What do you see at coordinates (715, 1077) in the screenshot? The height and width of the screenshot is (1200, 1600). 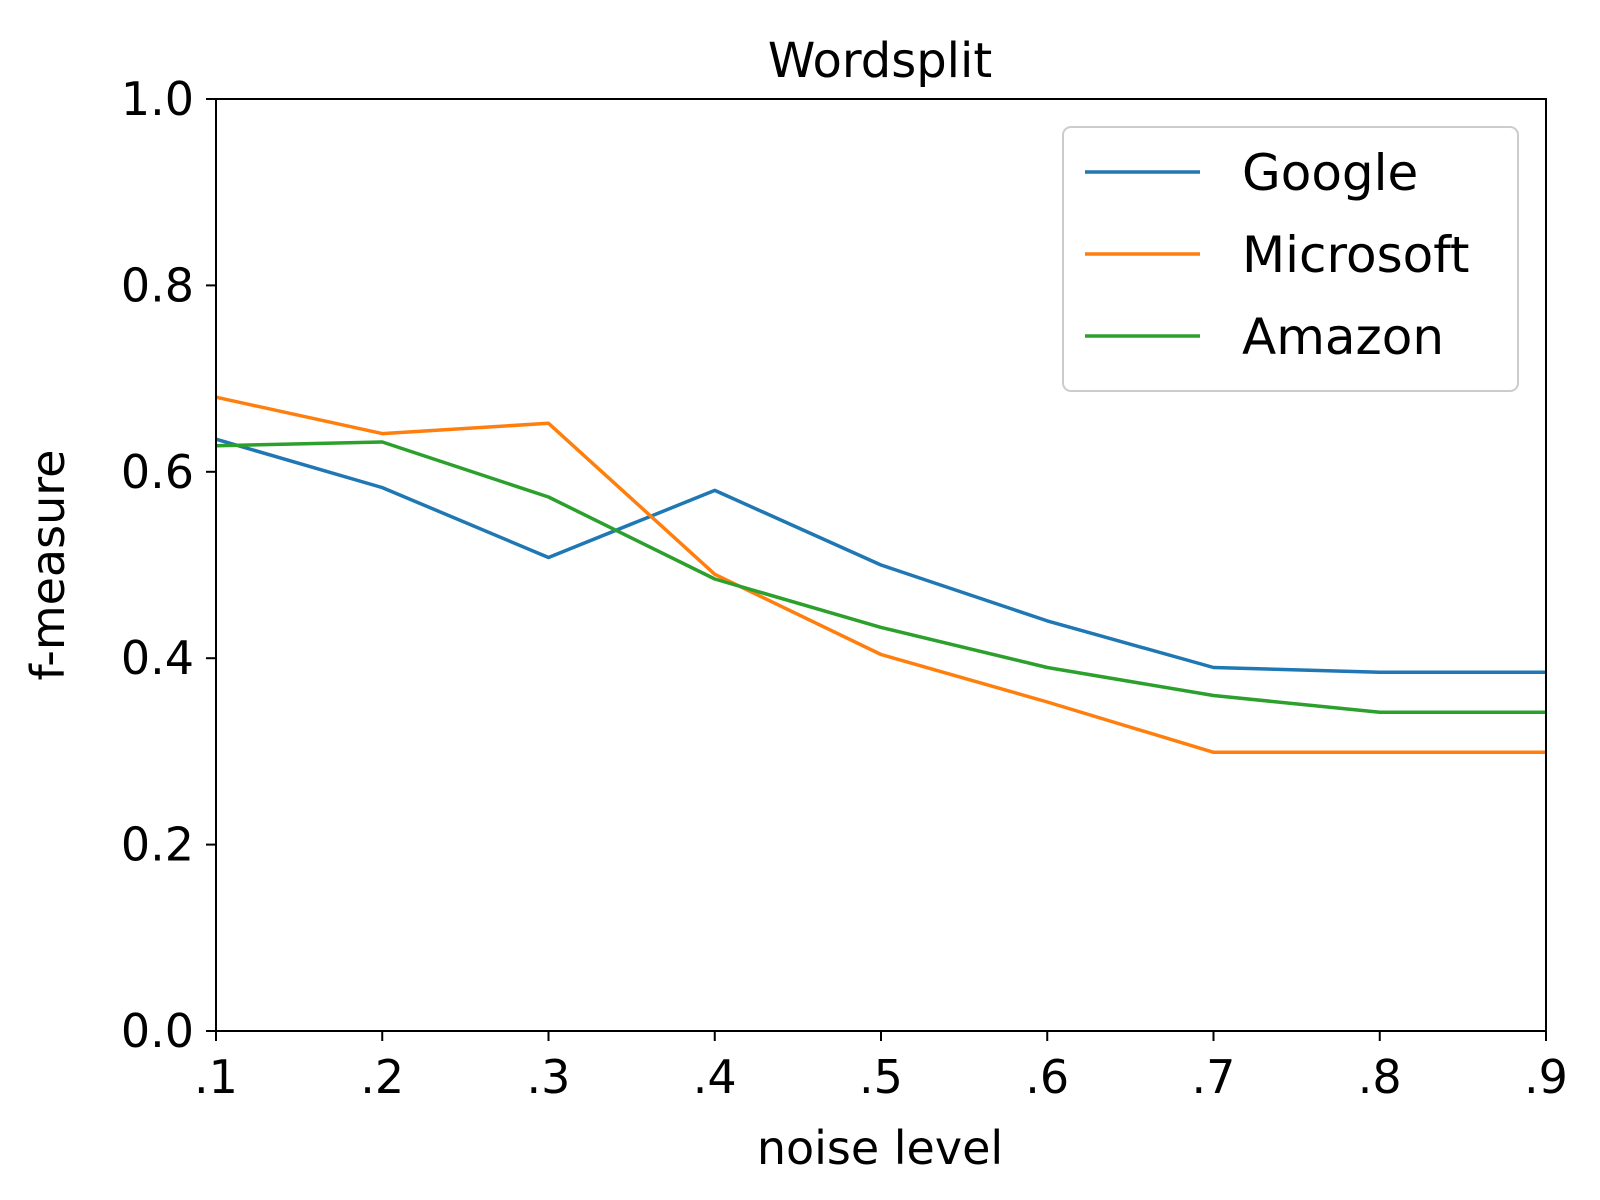 I see `x-tick-label: .4` at bounding box center [715, 1077].